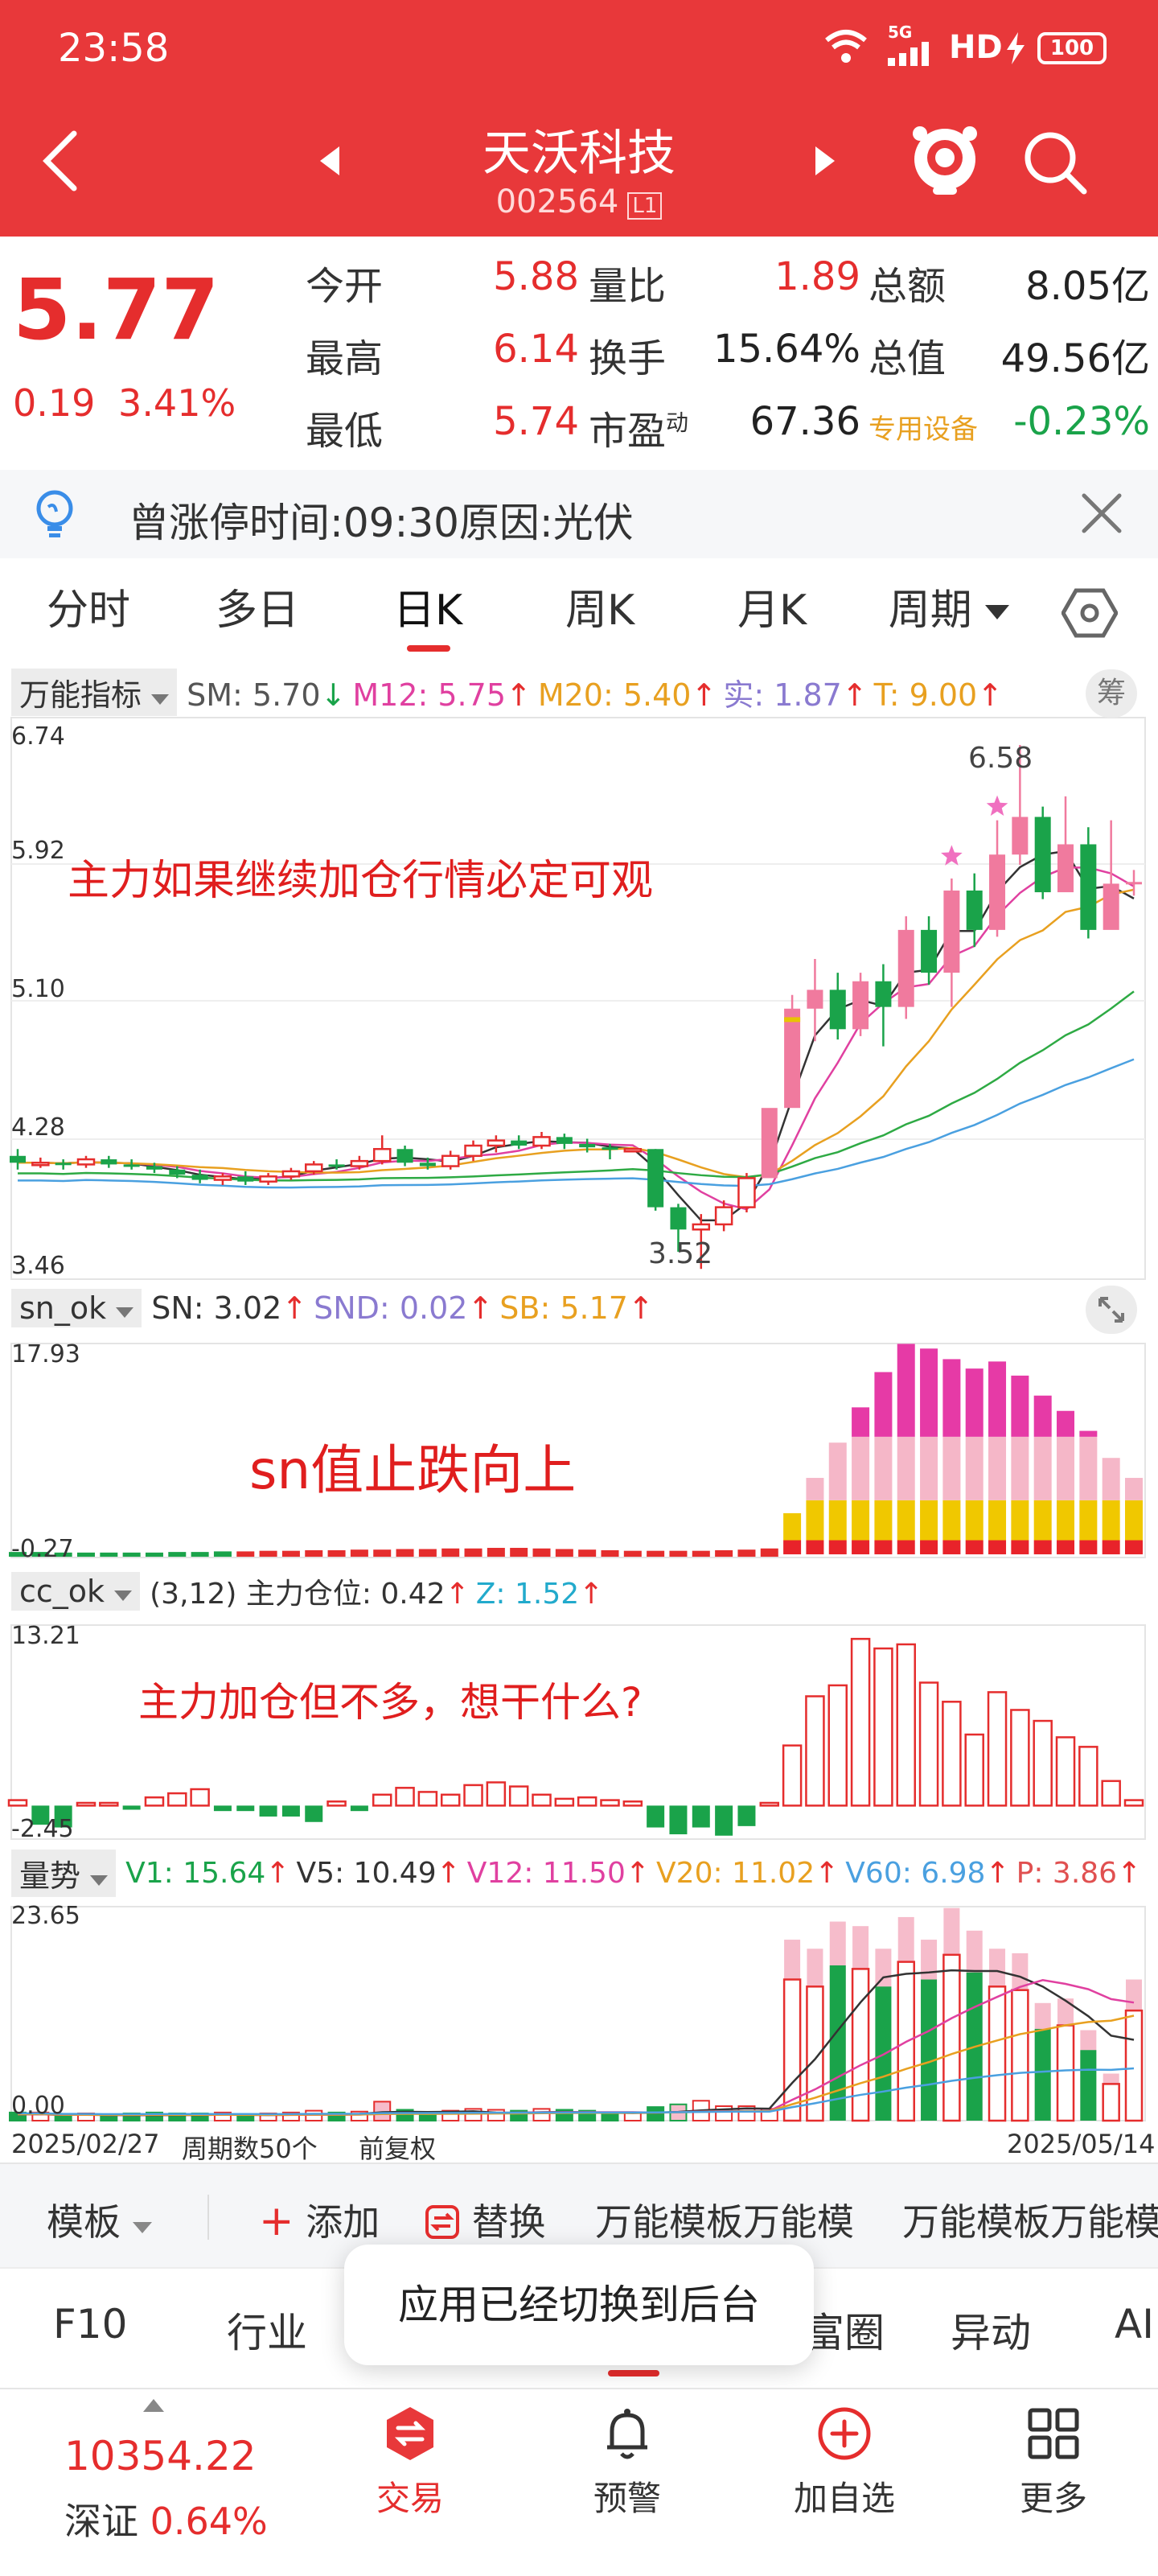  Describe the element at coordinates (1055, 164) in the screenshot. I see `search-icon` at that location.